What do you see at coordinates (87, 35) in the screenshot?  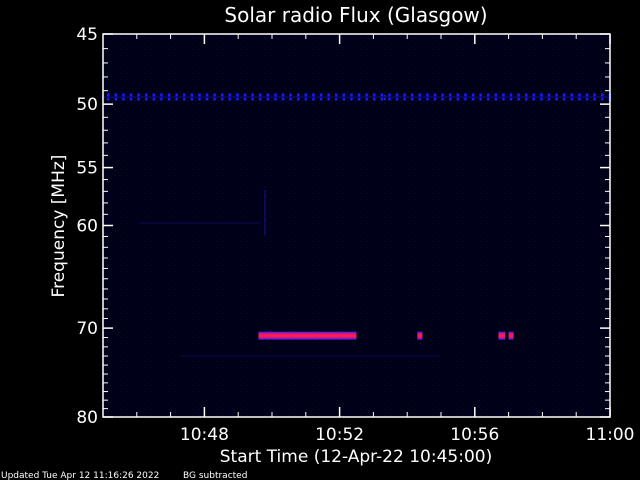 I see `y-tick-label: 45` at bounding box center [87, 35].